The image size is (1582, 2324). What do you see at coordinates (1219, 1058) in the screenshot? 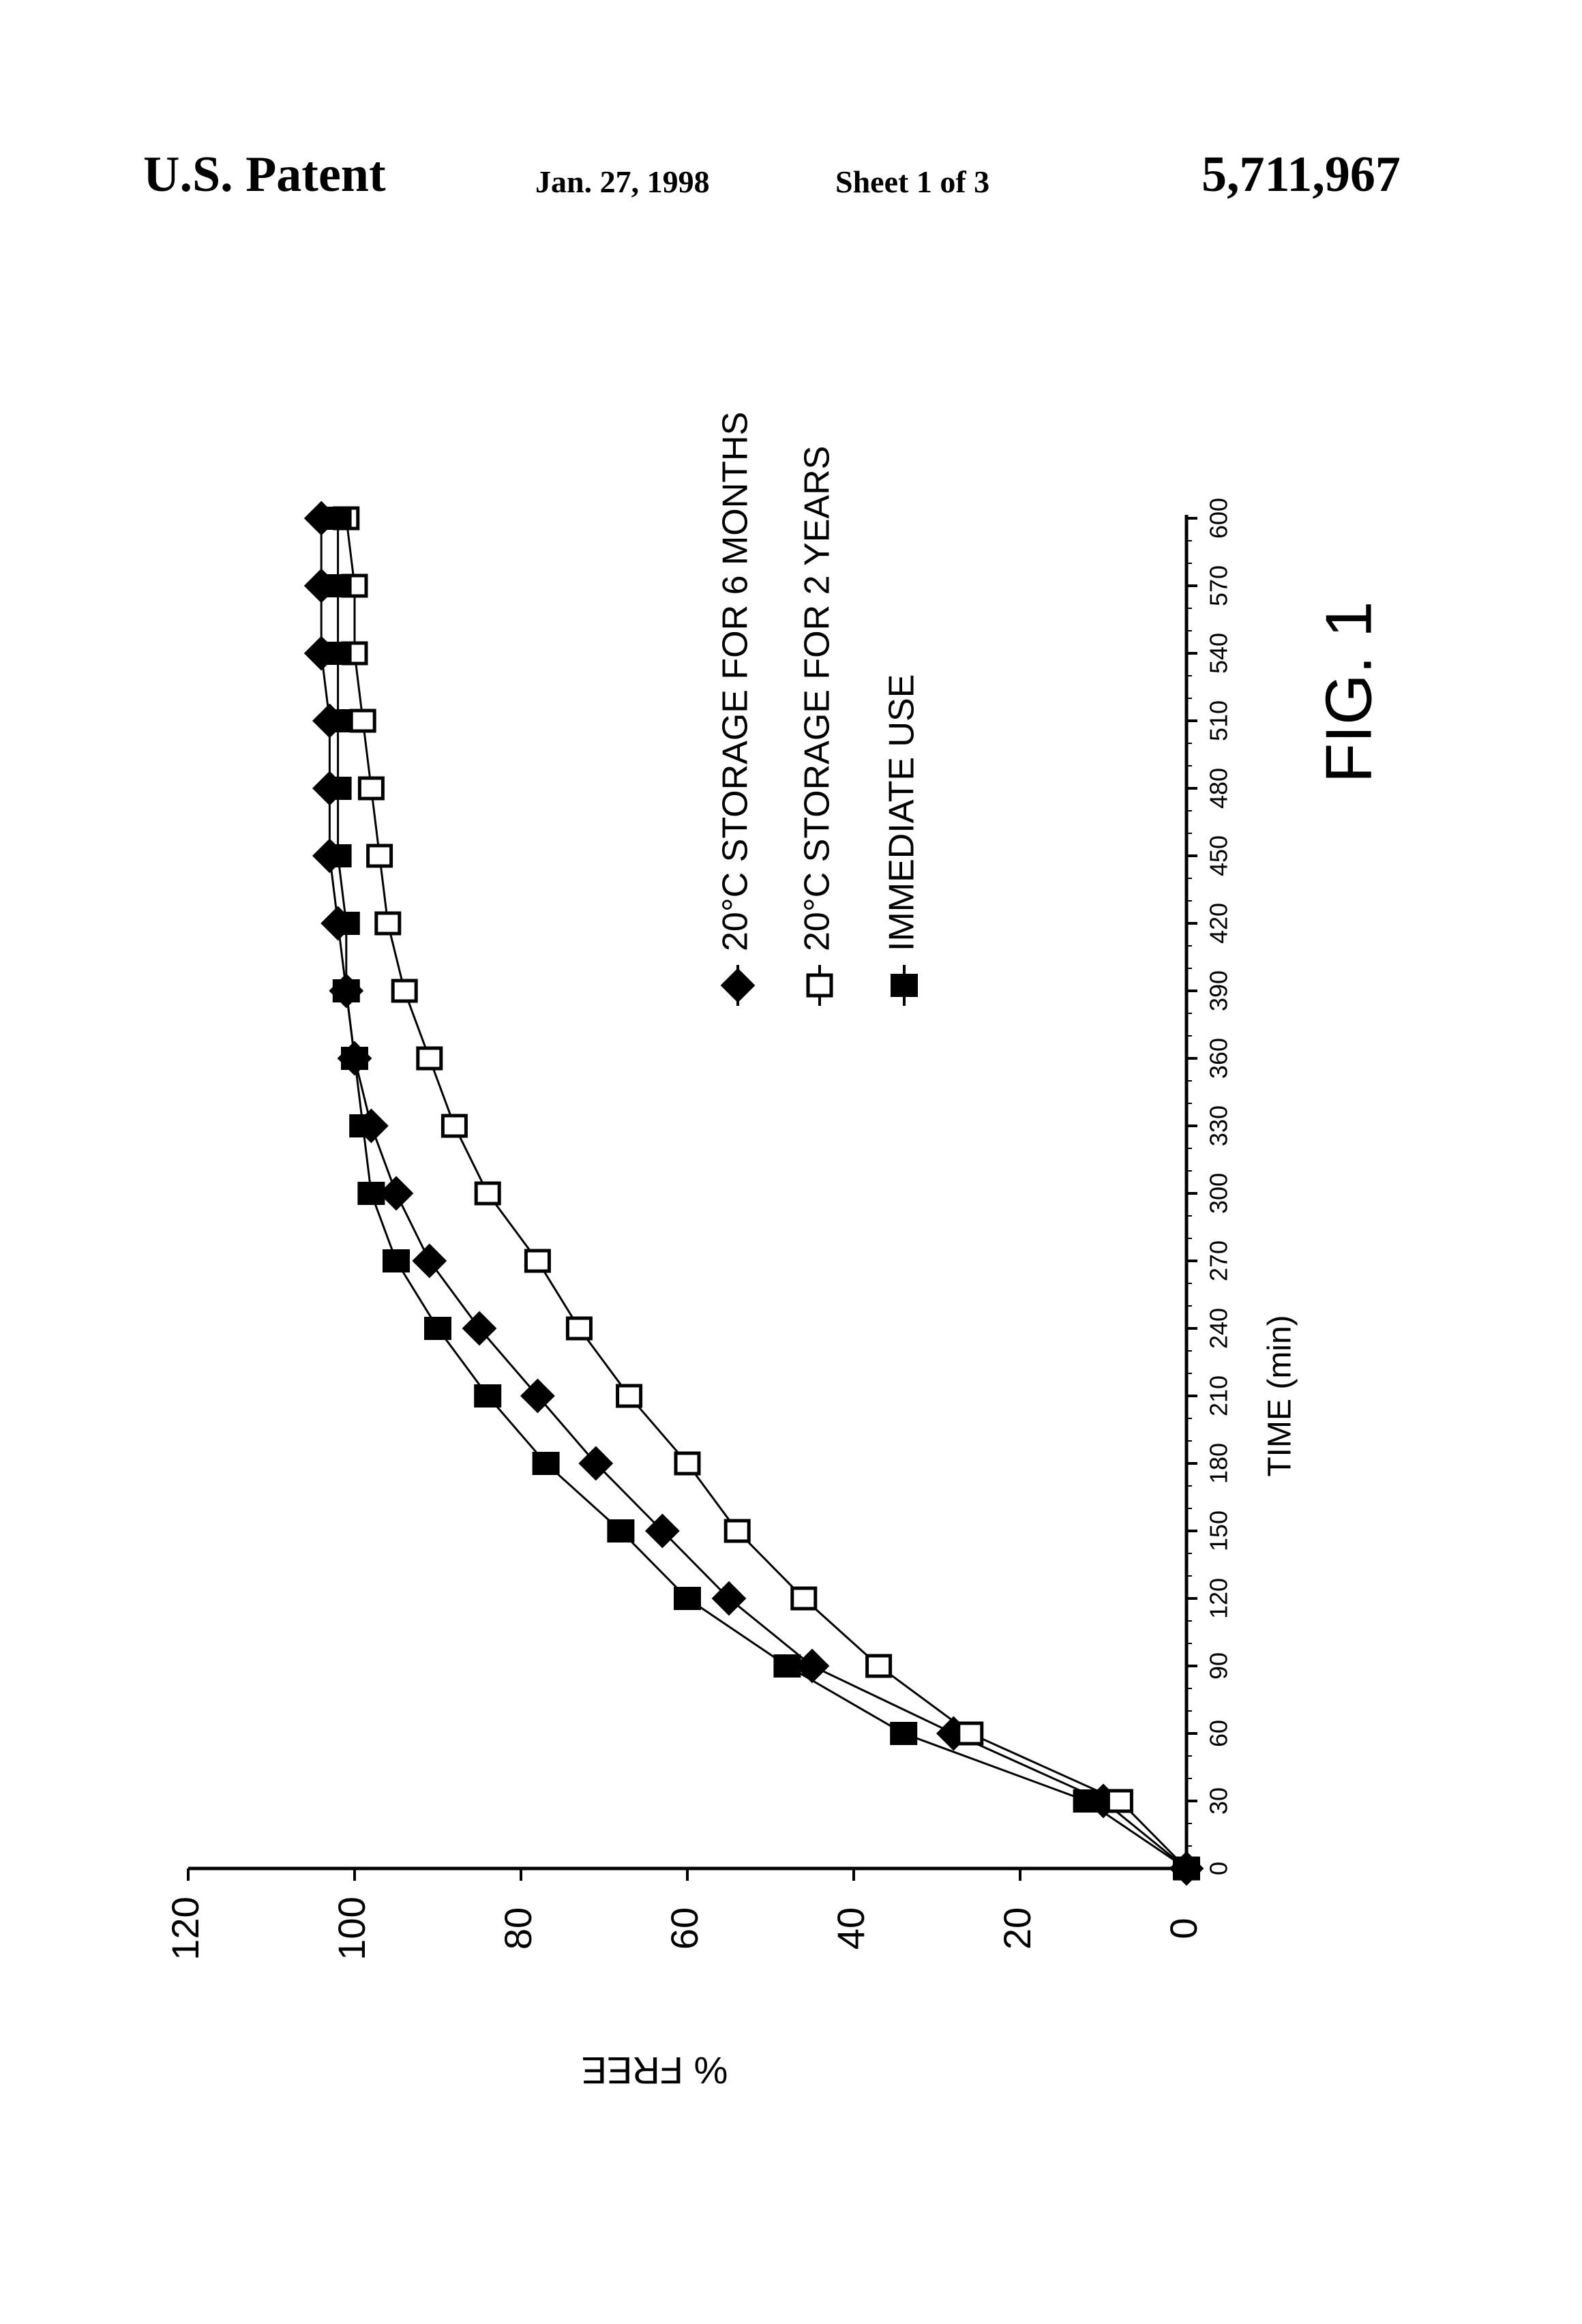
I see `x-tick-label: 360` at bounding box center [1219, 1058].